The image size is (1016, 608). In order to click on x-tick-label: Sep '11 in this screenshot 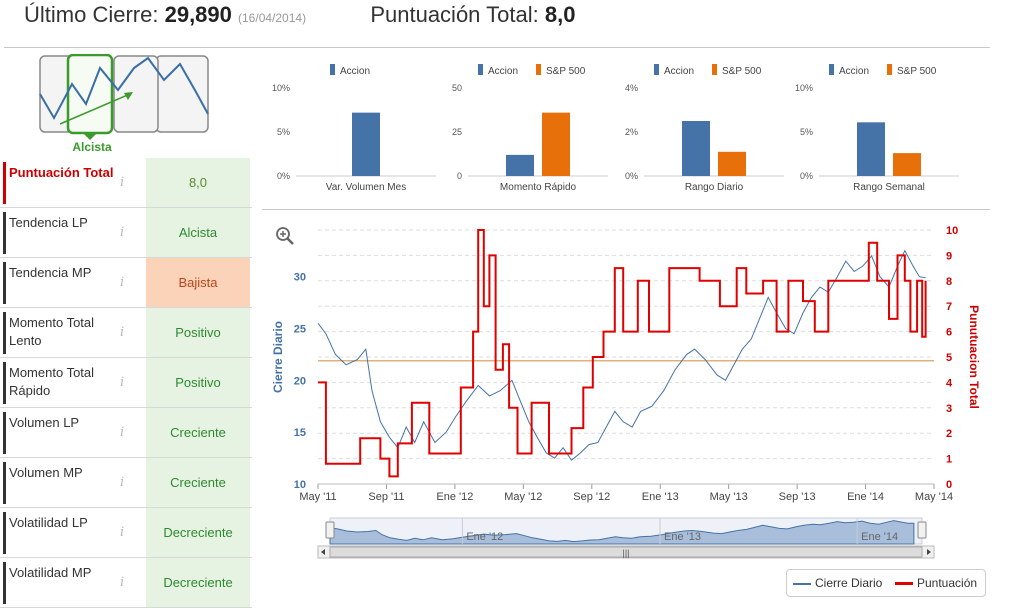, I will do `click(386, 497)`.